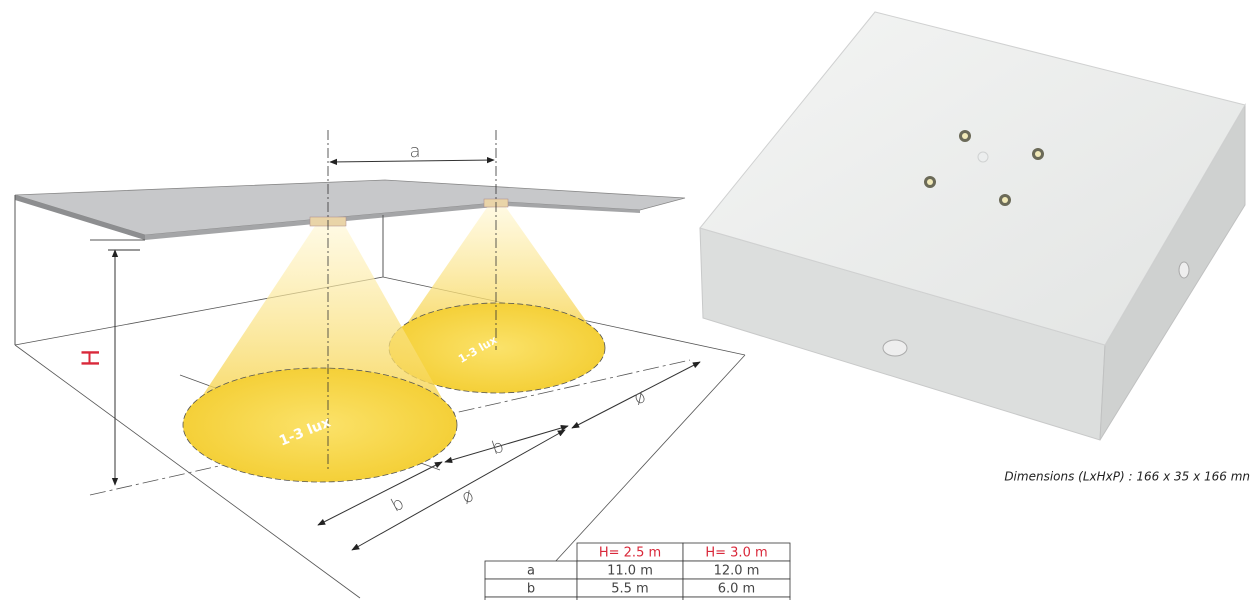 This screenshot has width=1251, height=600. Describe the element at coordinates (1127, 477) in the screenshot. I see `caption: Dimensions (LxHxP) : 166 x 35 x 166 mn` at that location.